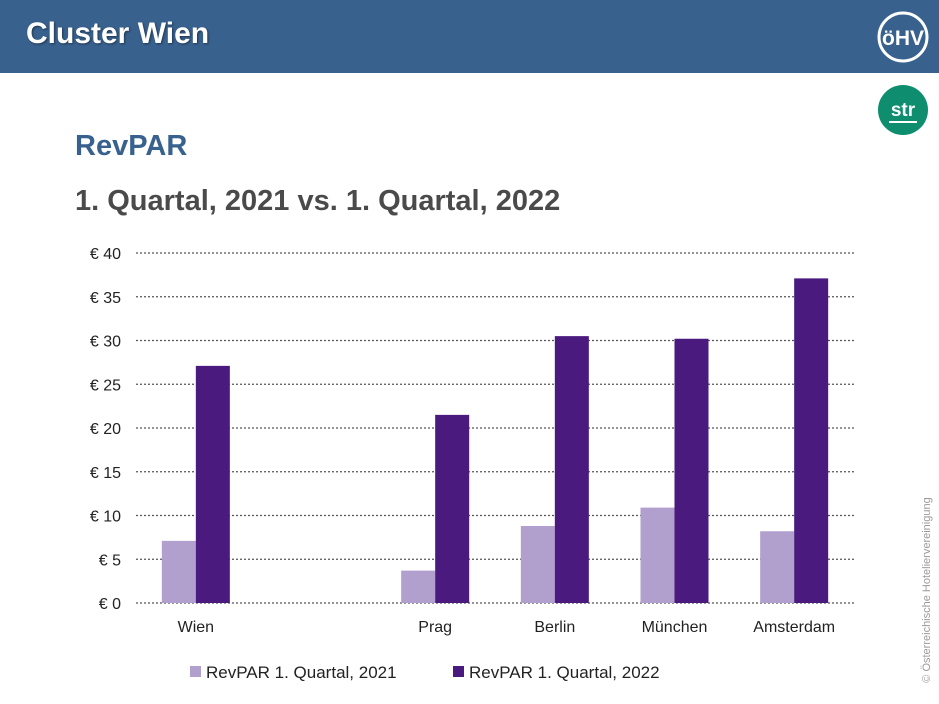  I want to click on legend-label: RevPAR 1. Quartal, 2022, so click(564, 672).